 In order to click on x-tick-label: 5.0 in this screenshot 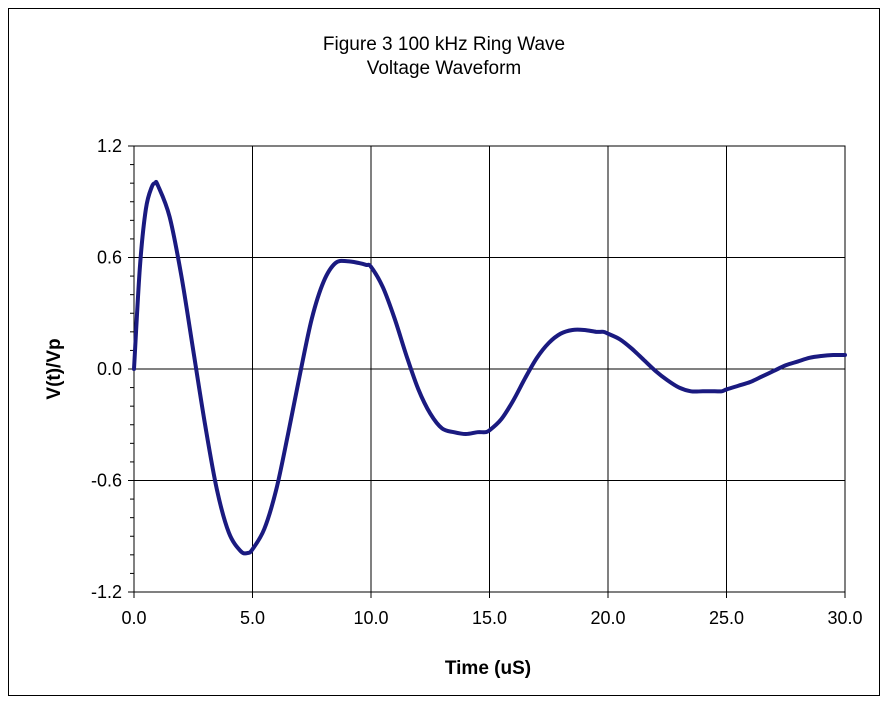, I will do `click(252, 618)`.